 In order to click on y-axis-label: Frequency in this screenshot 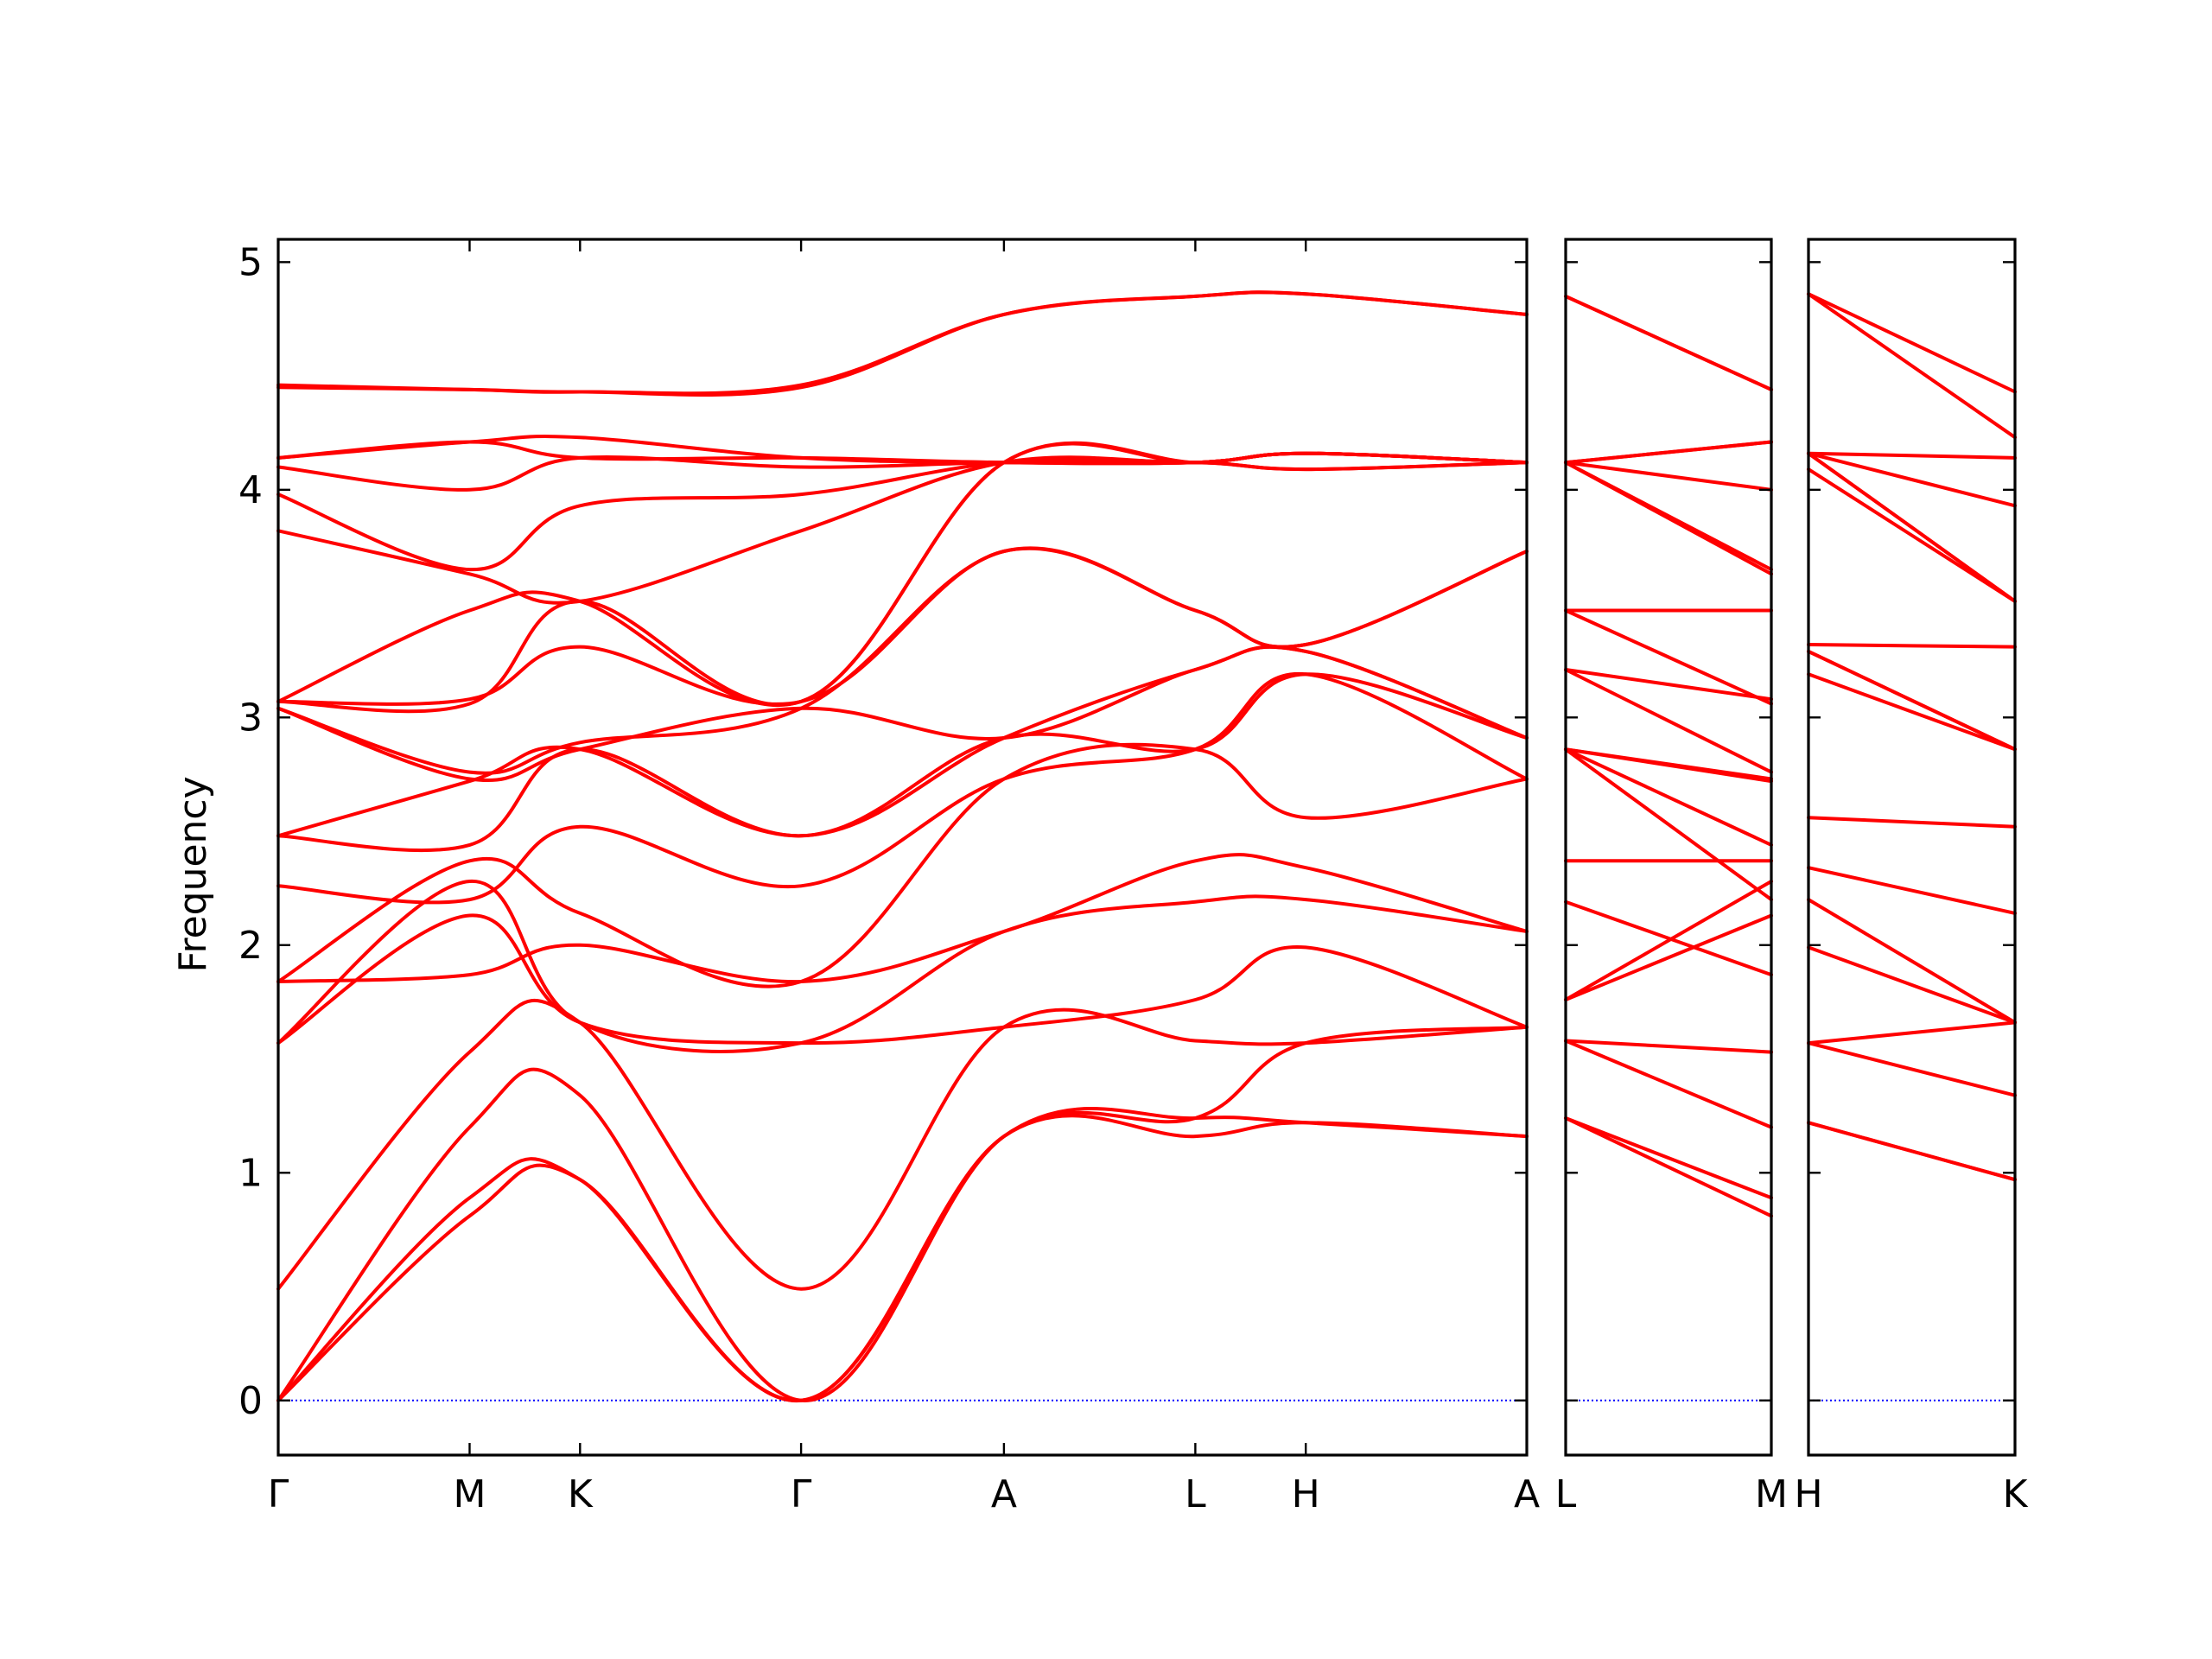, I will do `click(193, 874)`.